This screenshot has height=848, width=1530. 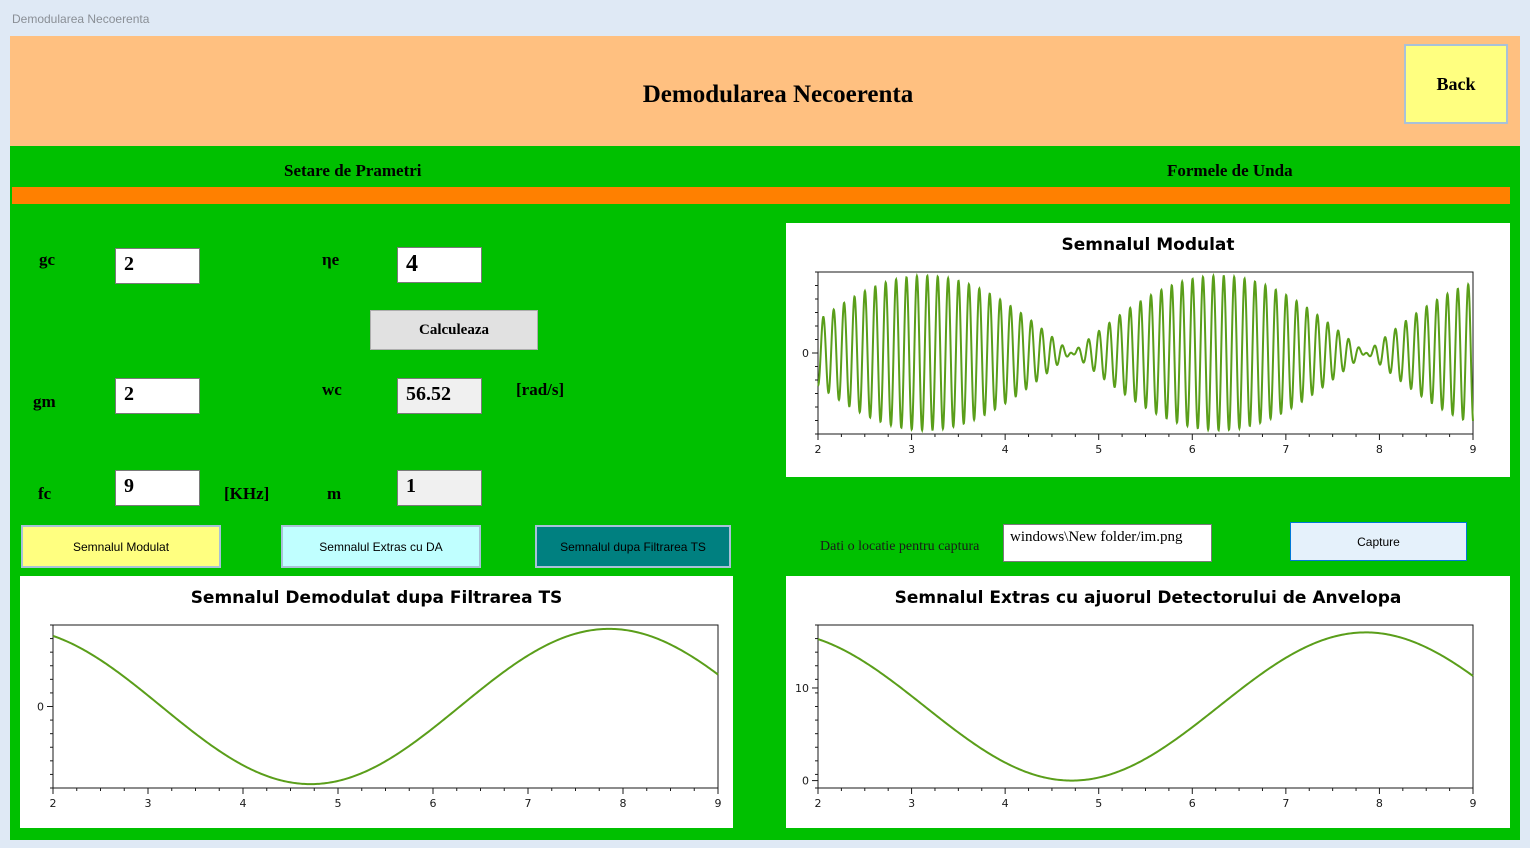 What do you see at coordinates (454, 330) in the screenshot?
I see `calculate-button: Calculeaza` at bounding box center [454, 330].